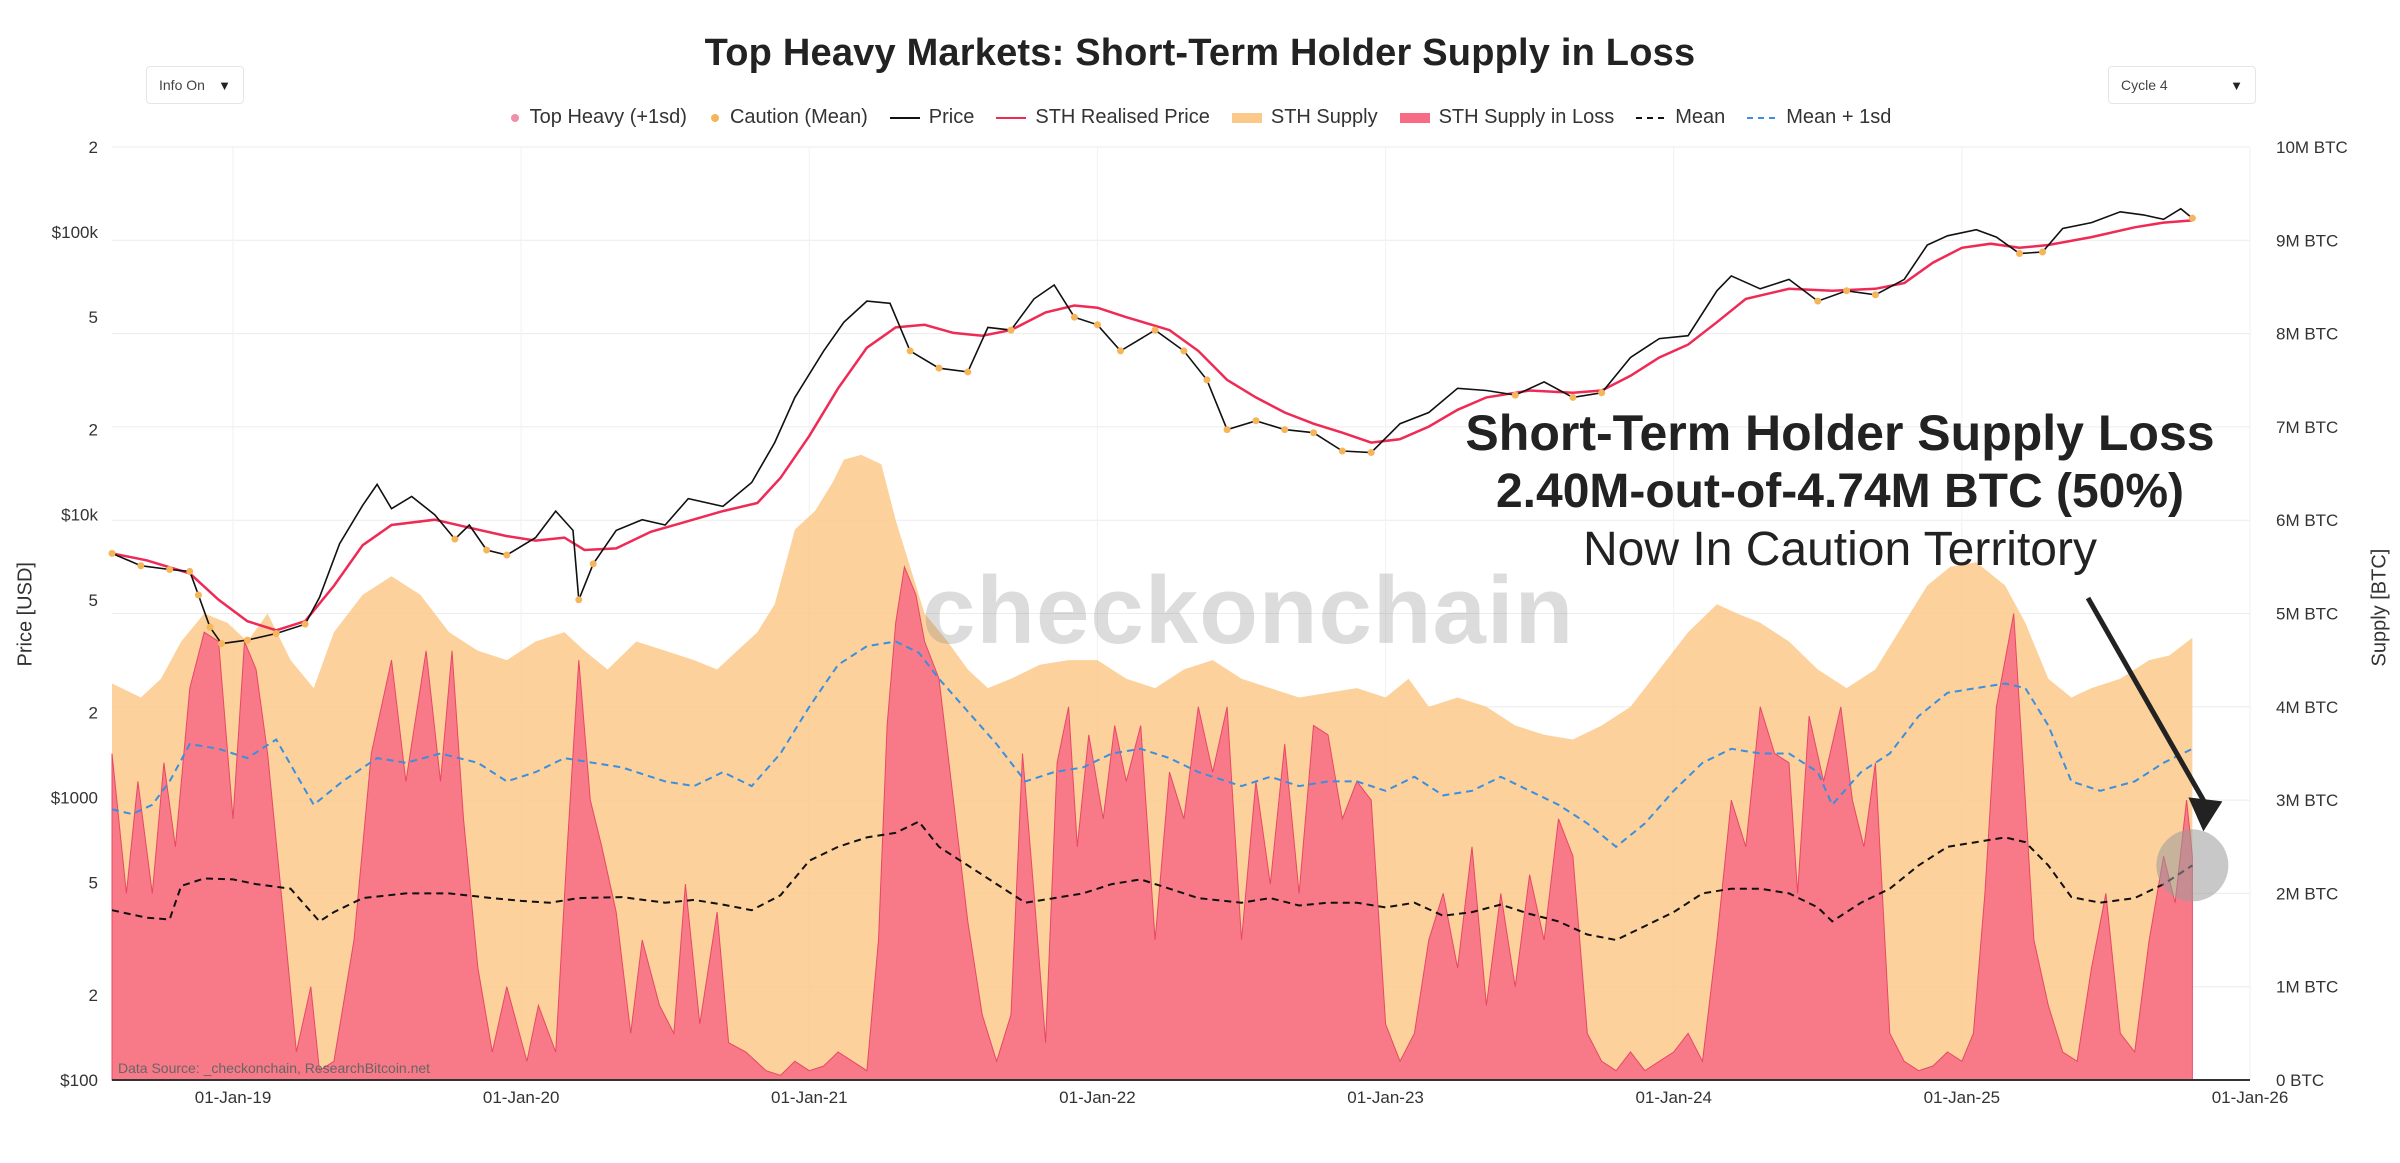  Describe the element at coordinates (2307, 240) in the screenshot. I see `y-tick-label-right: 9M BTC` at that location.